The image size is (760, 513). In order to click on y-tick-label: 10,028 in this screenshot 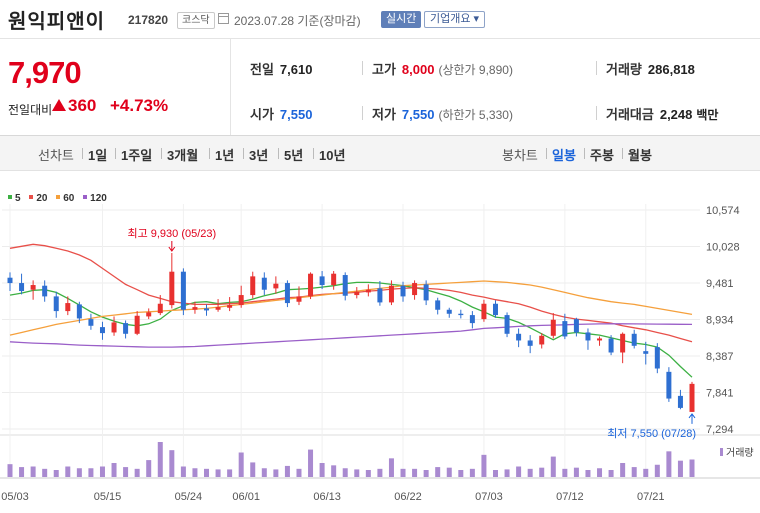, I will do `click(723, 247)`.